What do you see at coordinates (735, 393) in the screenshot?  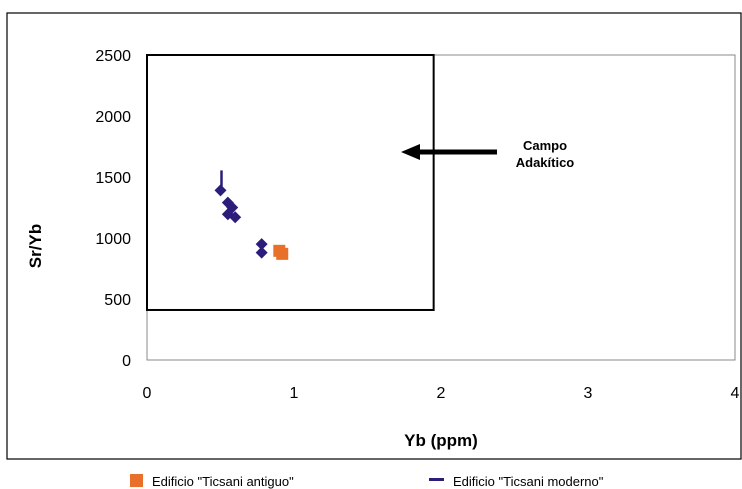 I see `x-tick-label: 4` at bounding box center [735, 393].